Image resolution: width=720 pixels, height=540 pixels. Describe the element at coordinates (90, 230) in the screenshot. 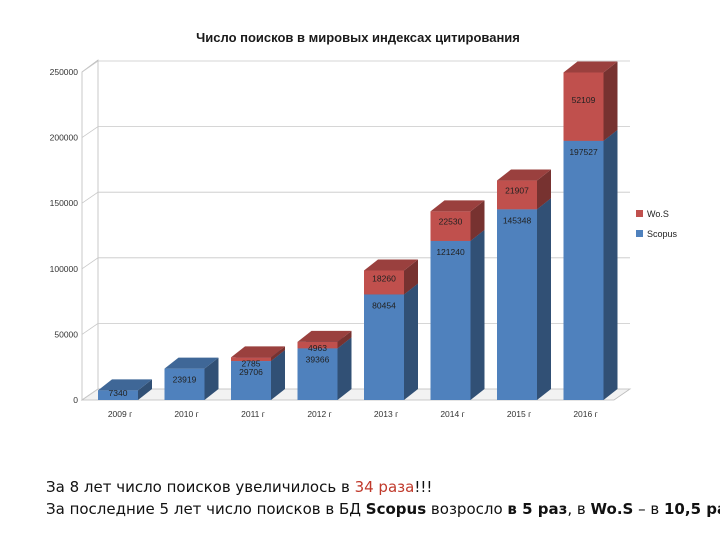

I see `chart-side-wall` at that location.